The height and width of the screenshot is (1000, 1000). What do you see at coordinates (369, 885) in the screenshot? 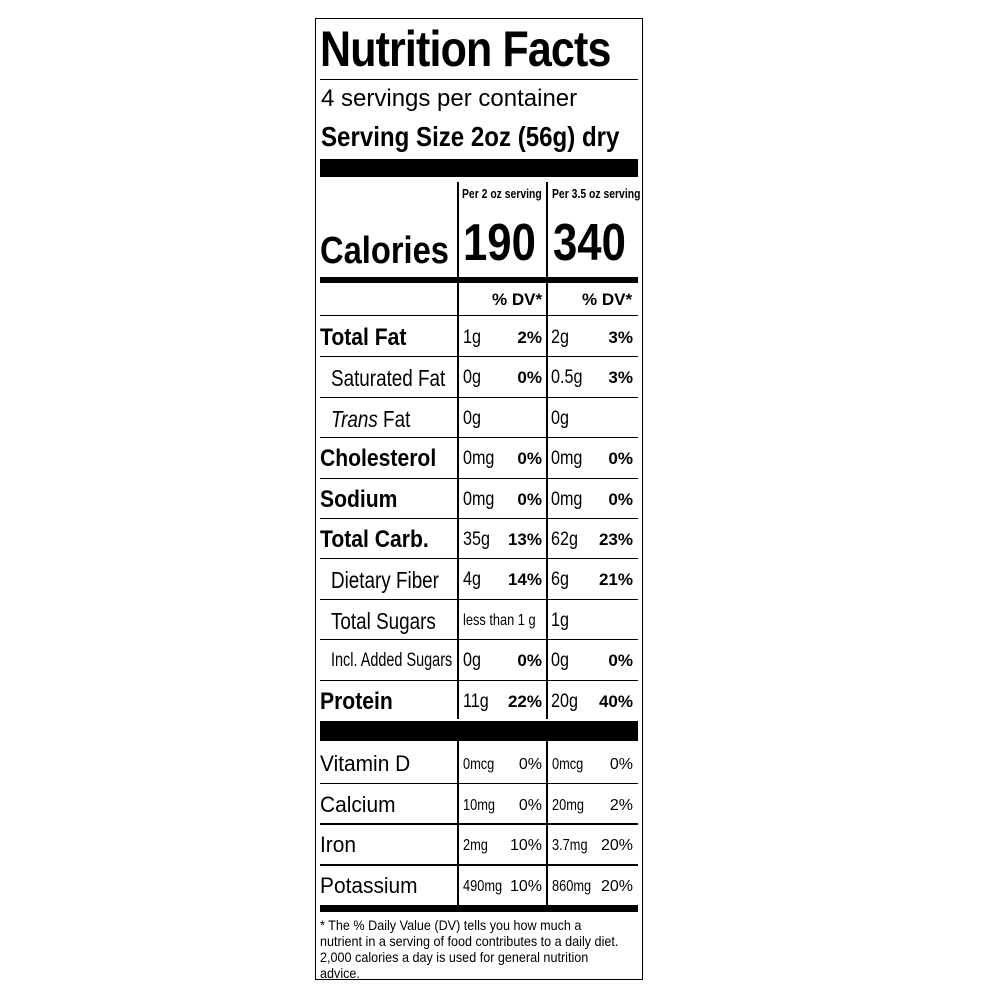
I see `vitamin-name: Potassium` at bounding box center [369, 885].